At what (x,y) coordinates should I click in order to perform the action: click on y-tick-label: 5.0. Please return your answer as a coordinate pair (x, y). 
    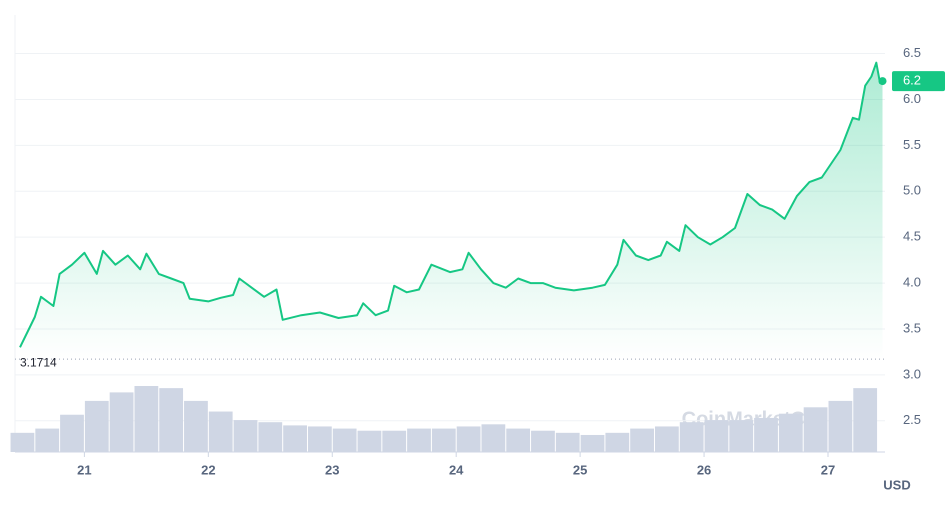
    Looking at the image, I should click on (912, 190).